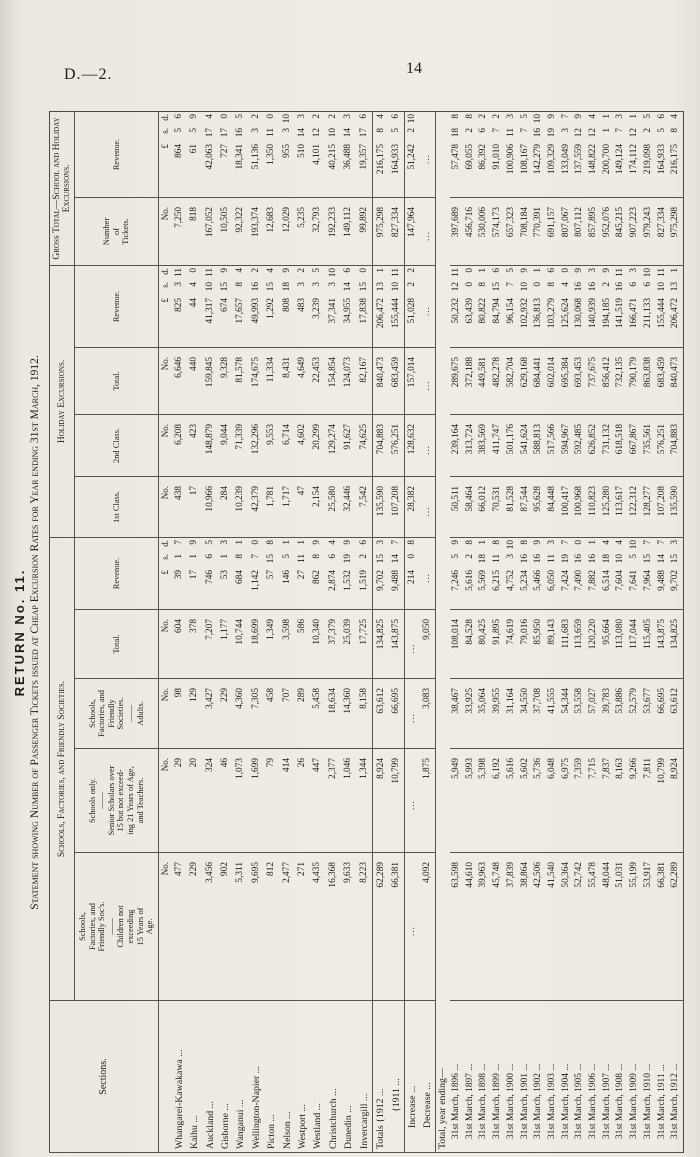  I want to click on cell-first_class: 32,446, so click(349, 507).